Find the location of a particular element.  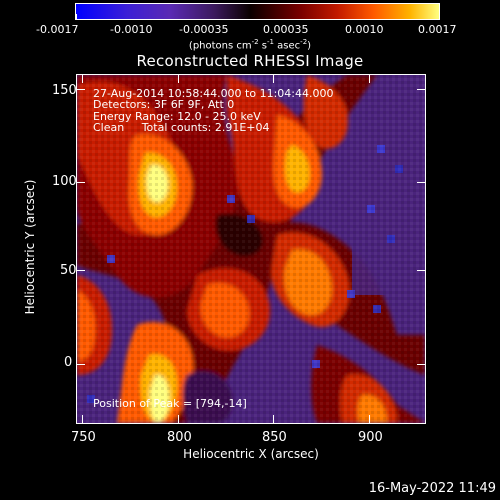

colorbar-tick-label: -0.00035 is located at coordinates (204, 29).